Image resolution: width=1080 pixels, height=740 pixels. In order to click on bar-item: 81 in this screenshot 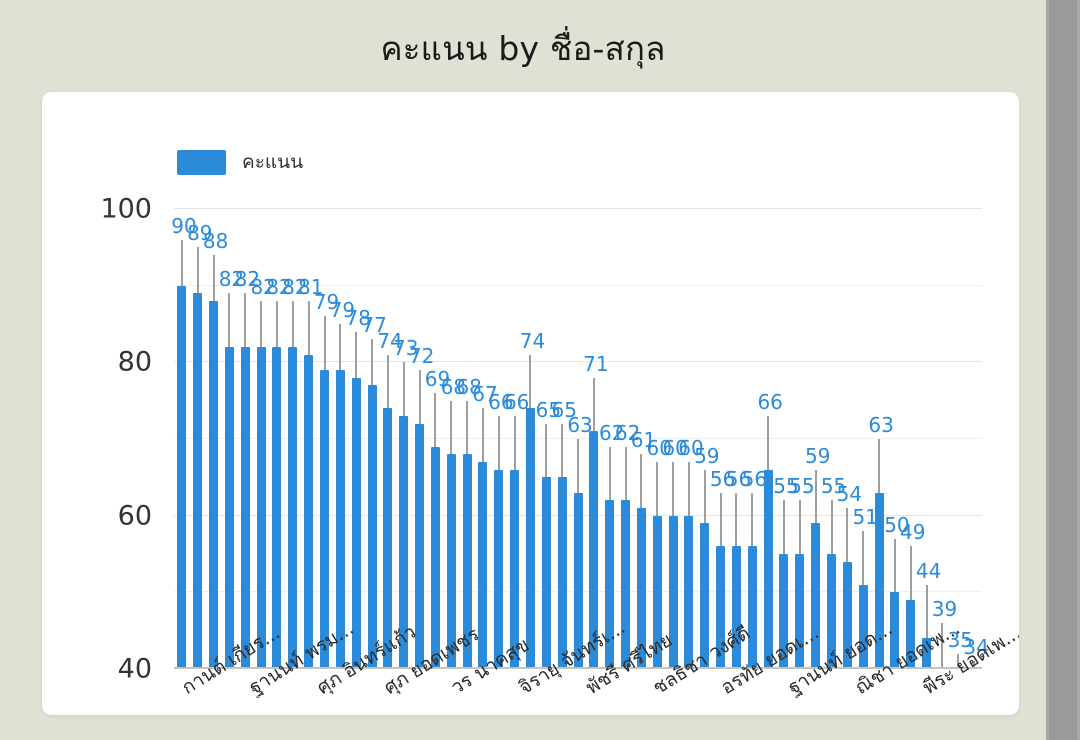, I will do `click(310, 439)`.